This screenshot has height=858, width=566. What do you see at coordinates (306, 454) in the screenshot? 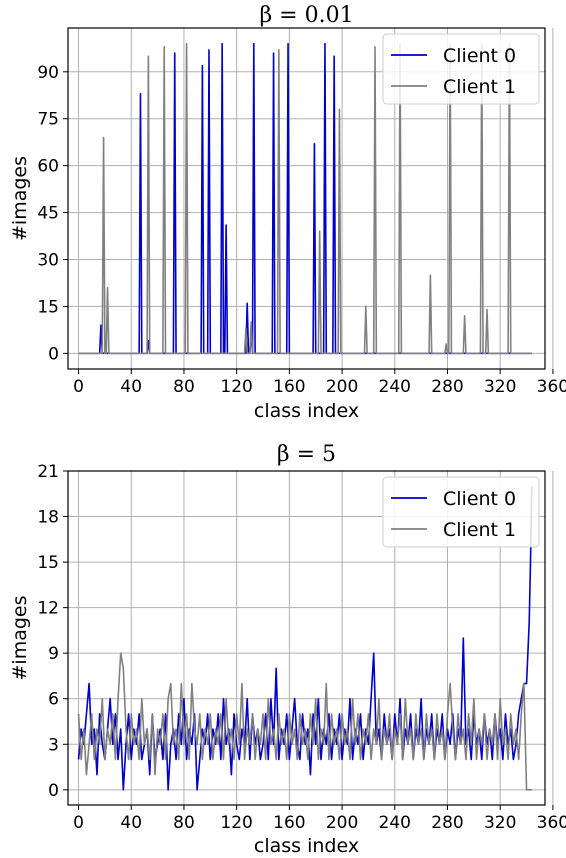
I see `chart-title: β = 5` at bounding box center [306, 454].